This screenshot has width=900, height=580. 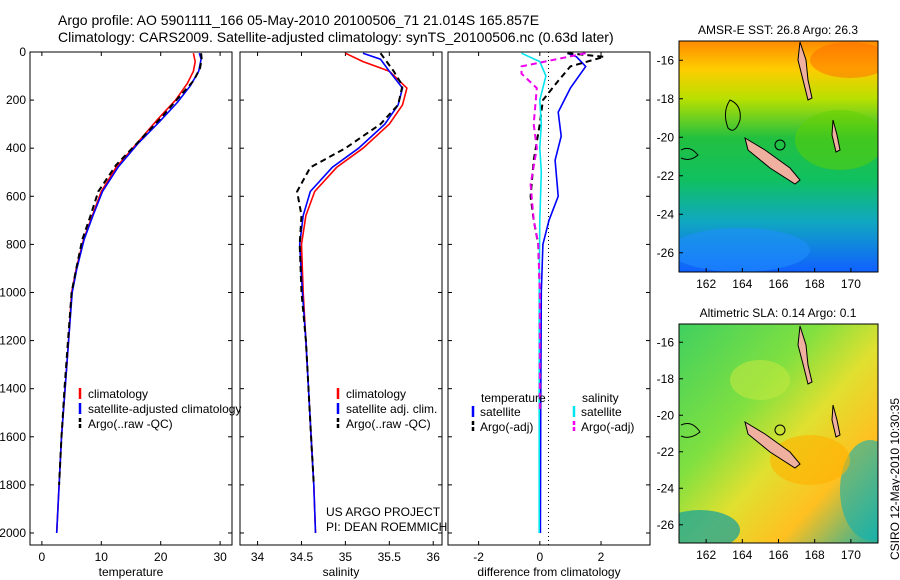 I want to click on salinity-xlabel: salinity, so click(x=341, y=572).